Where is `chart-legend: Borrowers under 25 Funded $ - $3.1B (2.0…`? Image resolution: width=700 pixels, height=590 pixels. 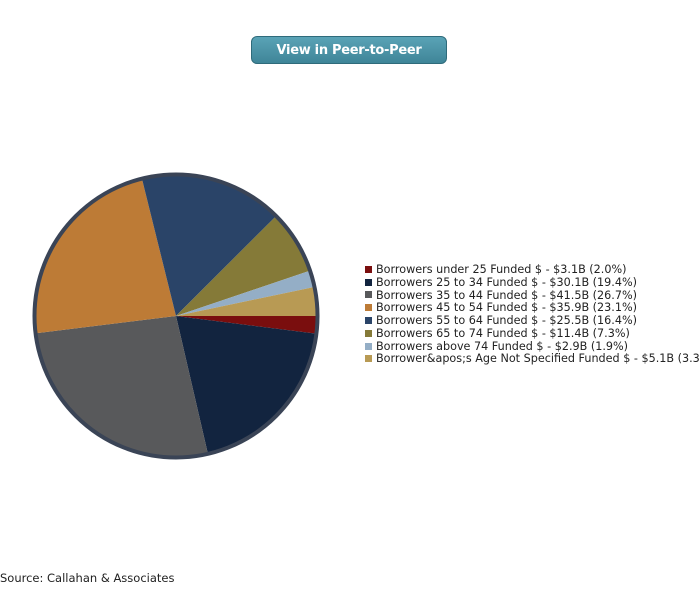 chart-legend: Borrowers under 25 Funded $ - $3.1B (2.0… is located at coordinates (532, 314).